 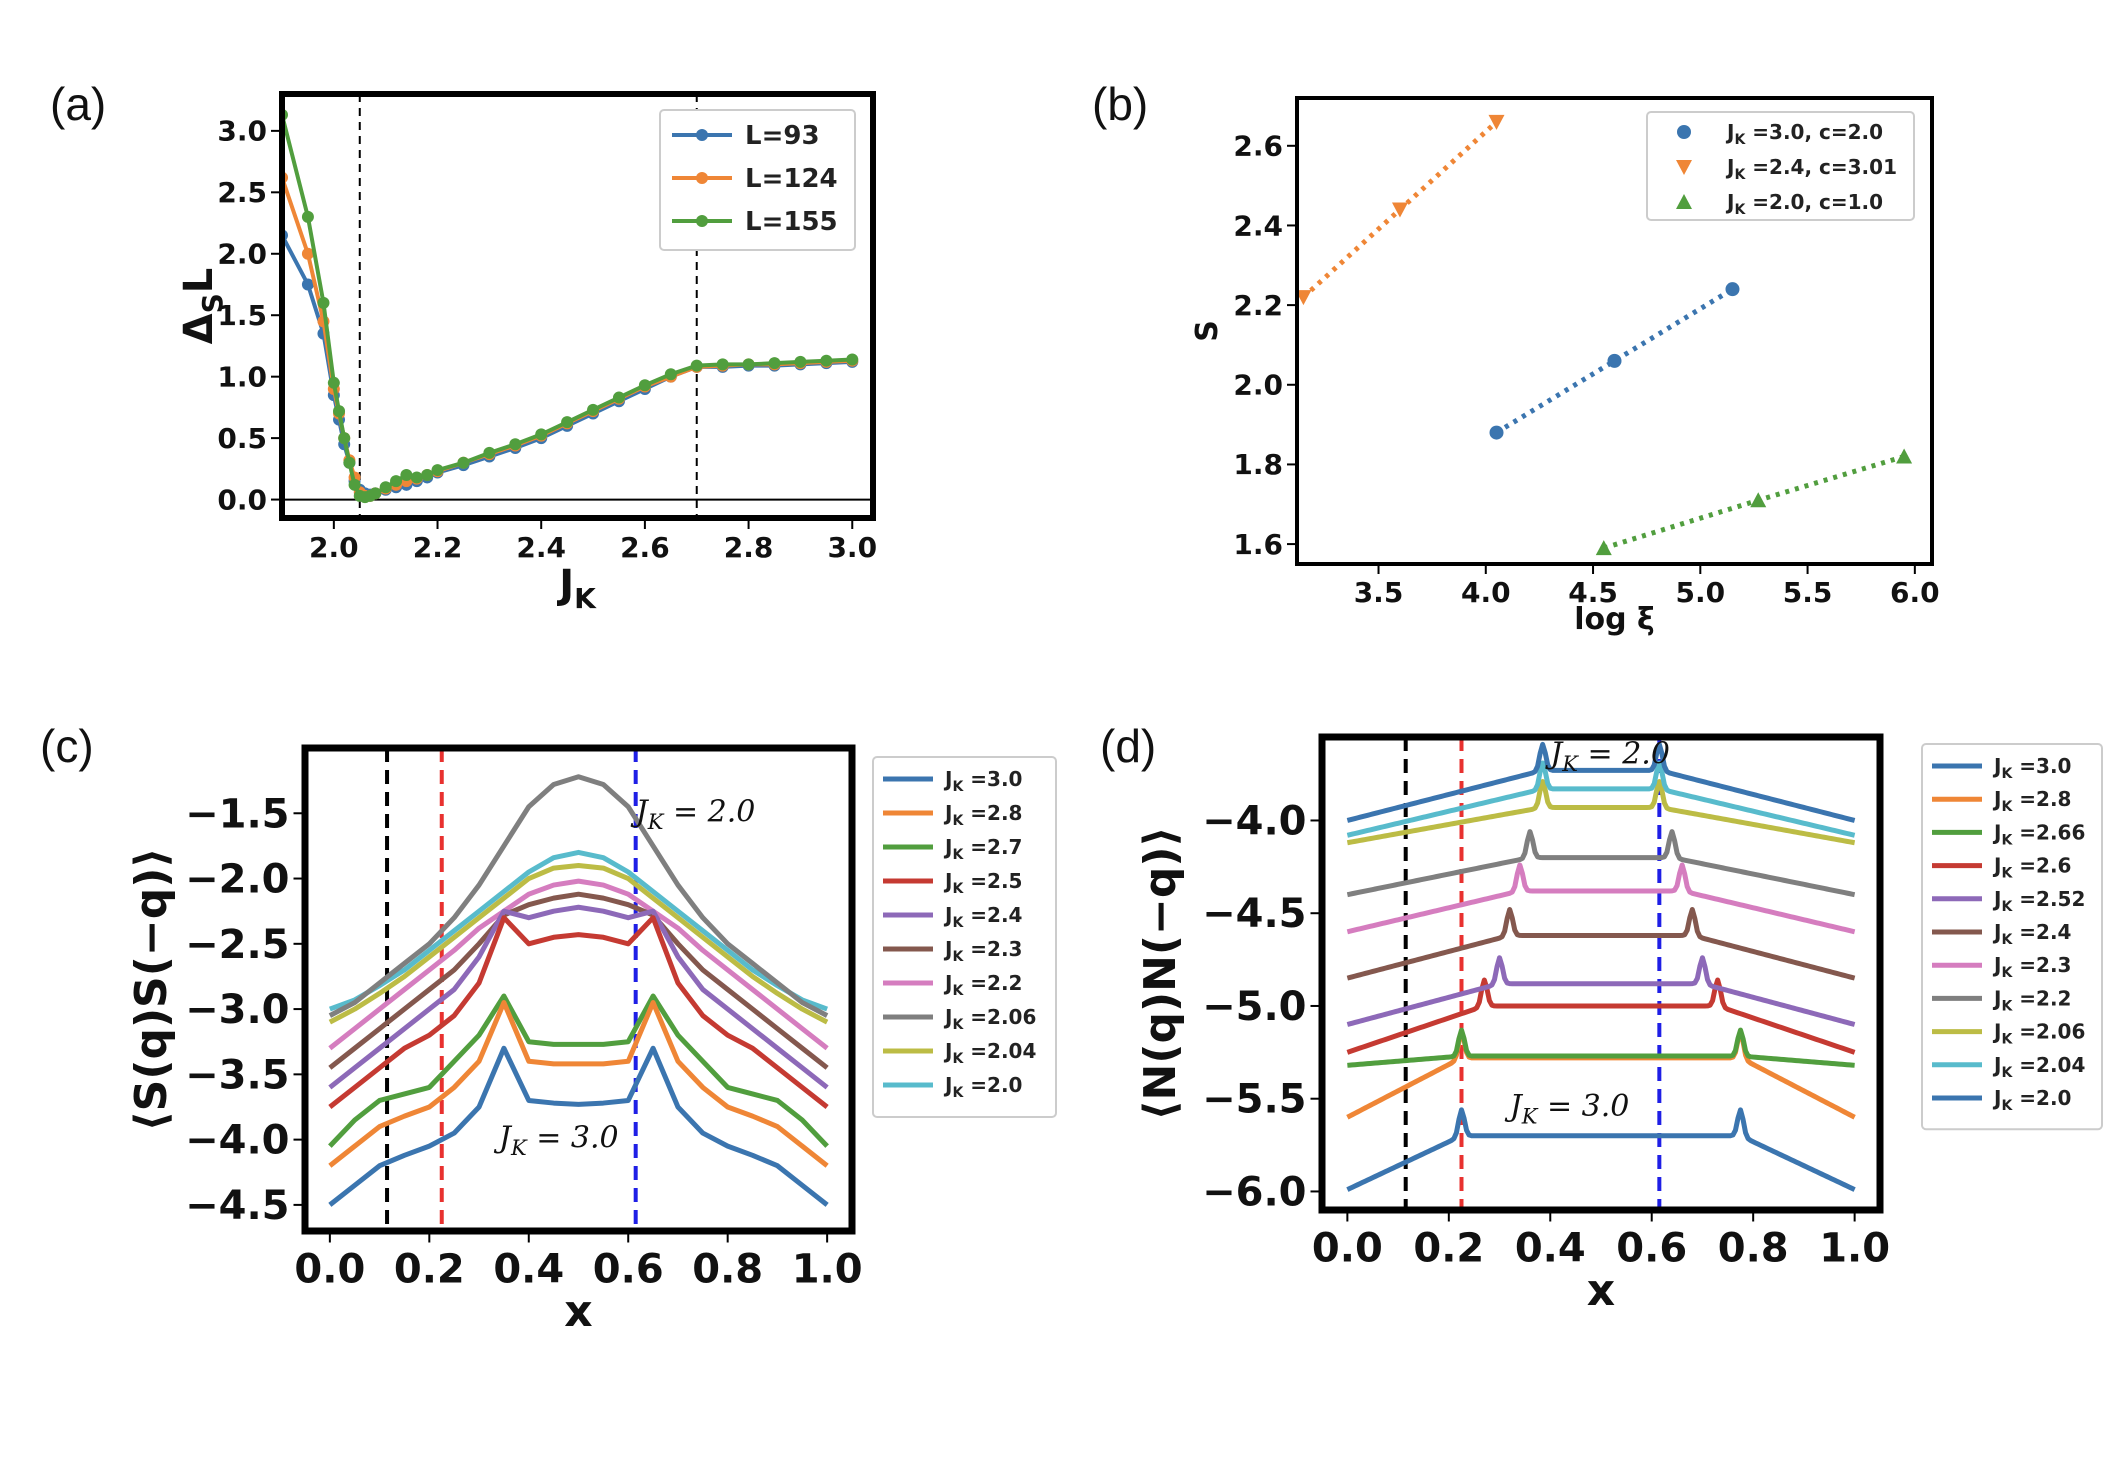 What do you see at coordinates (2048, 832) in the screenshot?
I see `legend-label-value: =2.66` at bounding box center [2048, 832].